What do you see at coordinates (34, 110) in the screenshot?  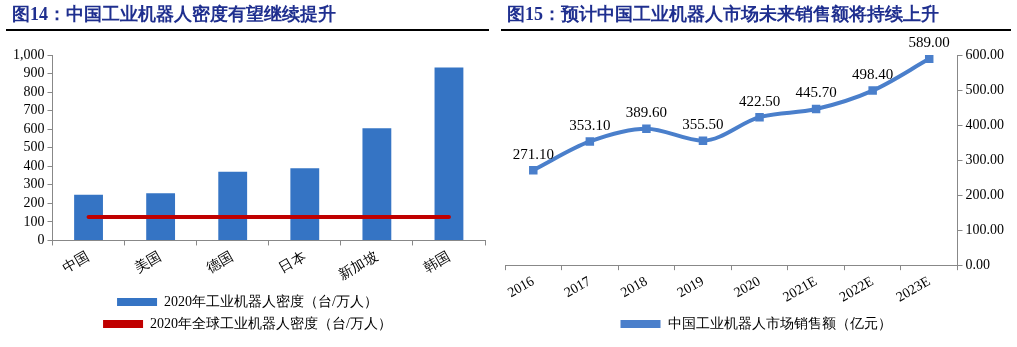 I see `y-tick-label: 700` at bounding box center [34, 110].